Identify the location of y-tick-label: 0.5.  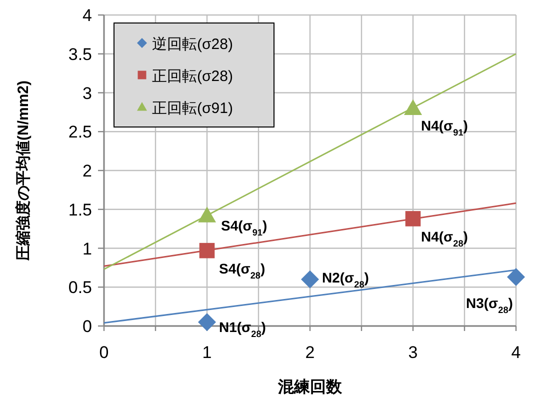
(80, 288).